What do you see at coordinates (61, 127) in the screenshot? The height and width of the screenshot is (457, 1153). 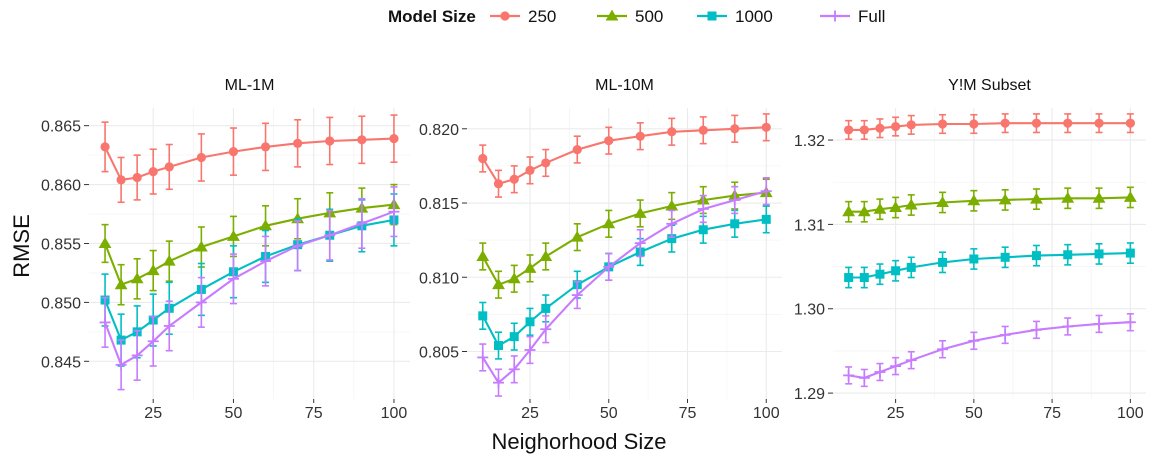 I see `y-tick-label: 0.865` at bounding box center [61, 127].